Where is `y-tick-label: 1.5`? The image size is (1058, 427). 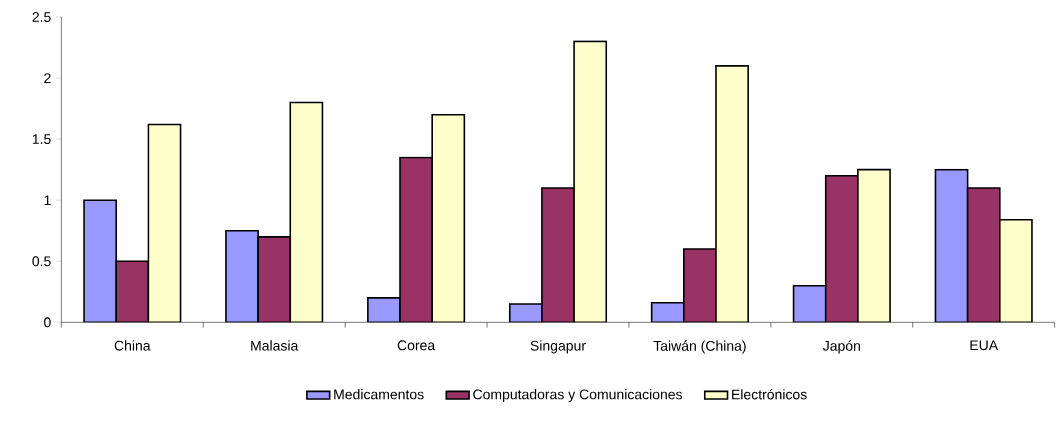 y-tick-label: 1.5 is located at coordinates (41, 139).